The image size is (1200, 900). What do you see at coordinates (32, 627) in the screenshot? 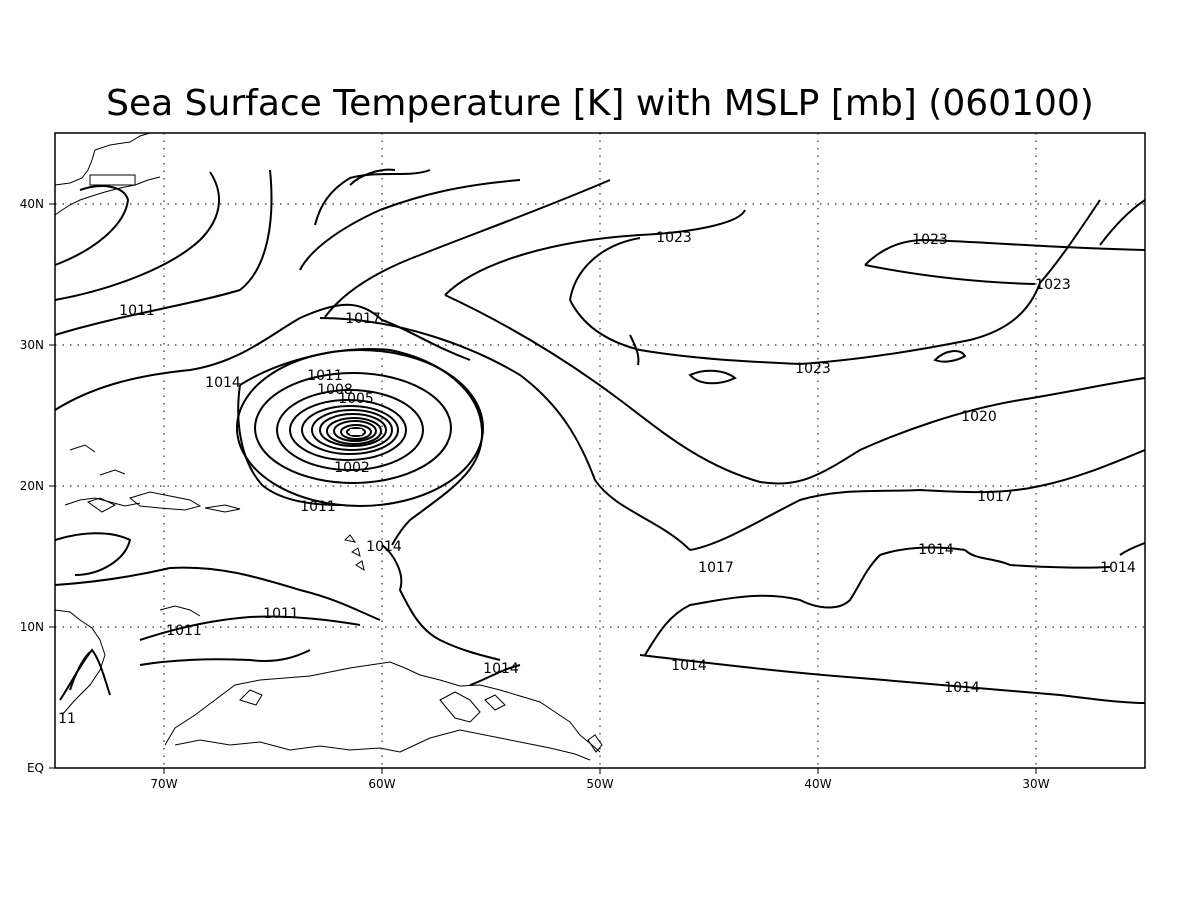
I see `y-tick-label: 10N` at bounding box center [32, 627].